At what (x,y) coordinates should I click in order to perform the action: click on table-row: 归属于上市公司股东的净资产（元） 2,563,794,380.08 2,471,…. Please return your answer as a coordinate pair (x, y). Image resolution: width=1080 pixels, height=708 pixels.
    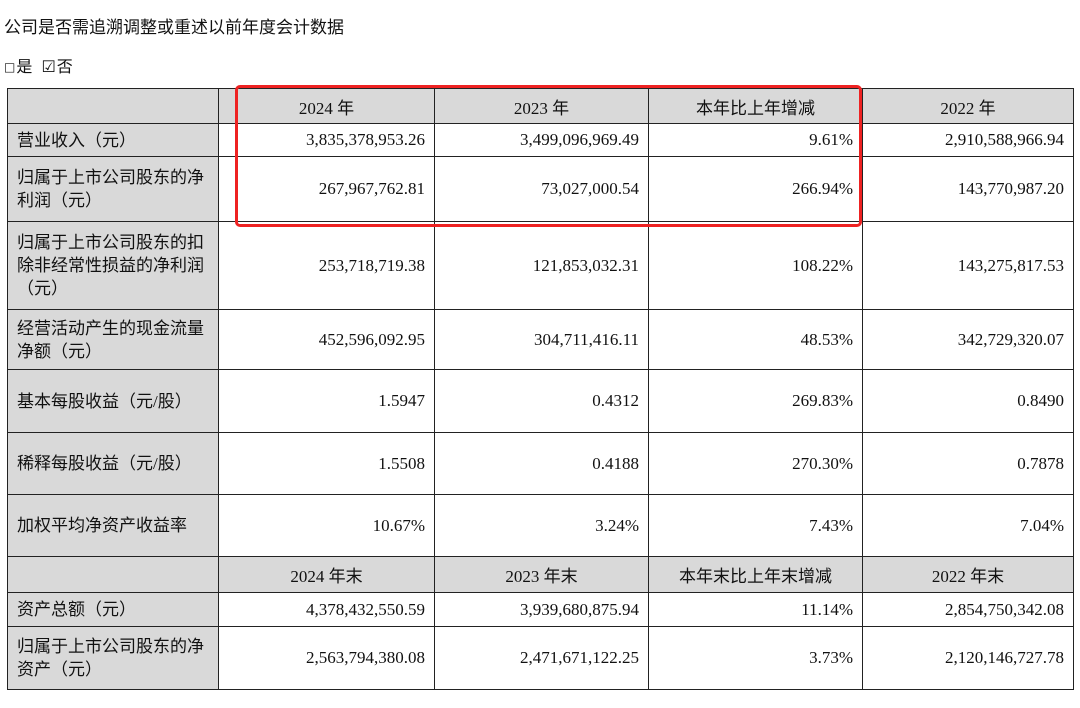
    Looking at the image, I should click on (540, 658).